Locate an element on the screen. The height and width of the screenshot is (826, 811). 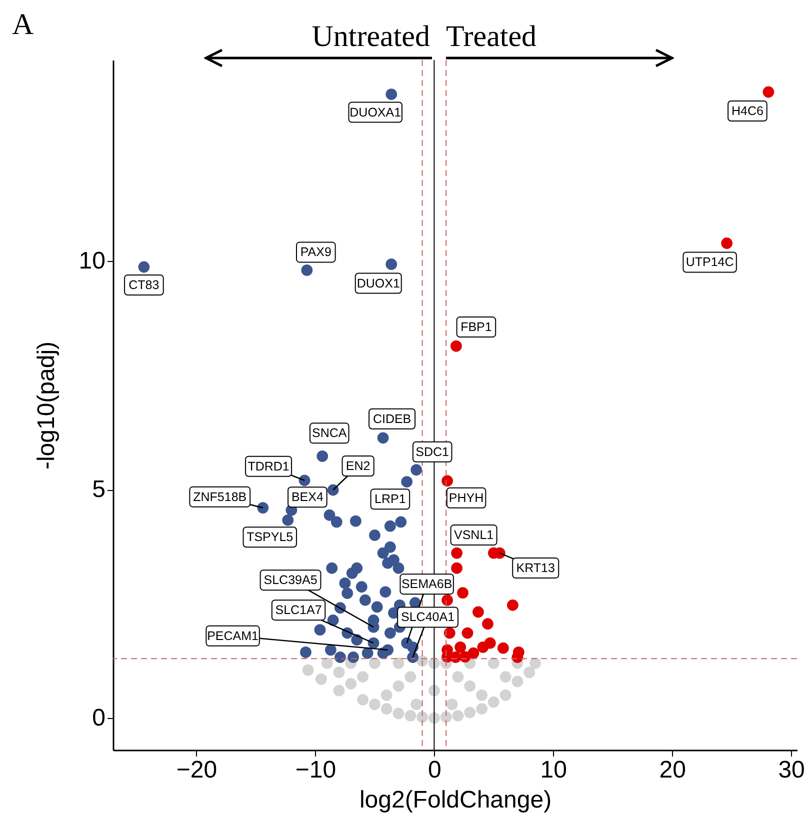
annotation: DUOXA1 is located at coordinates (376, 112).